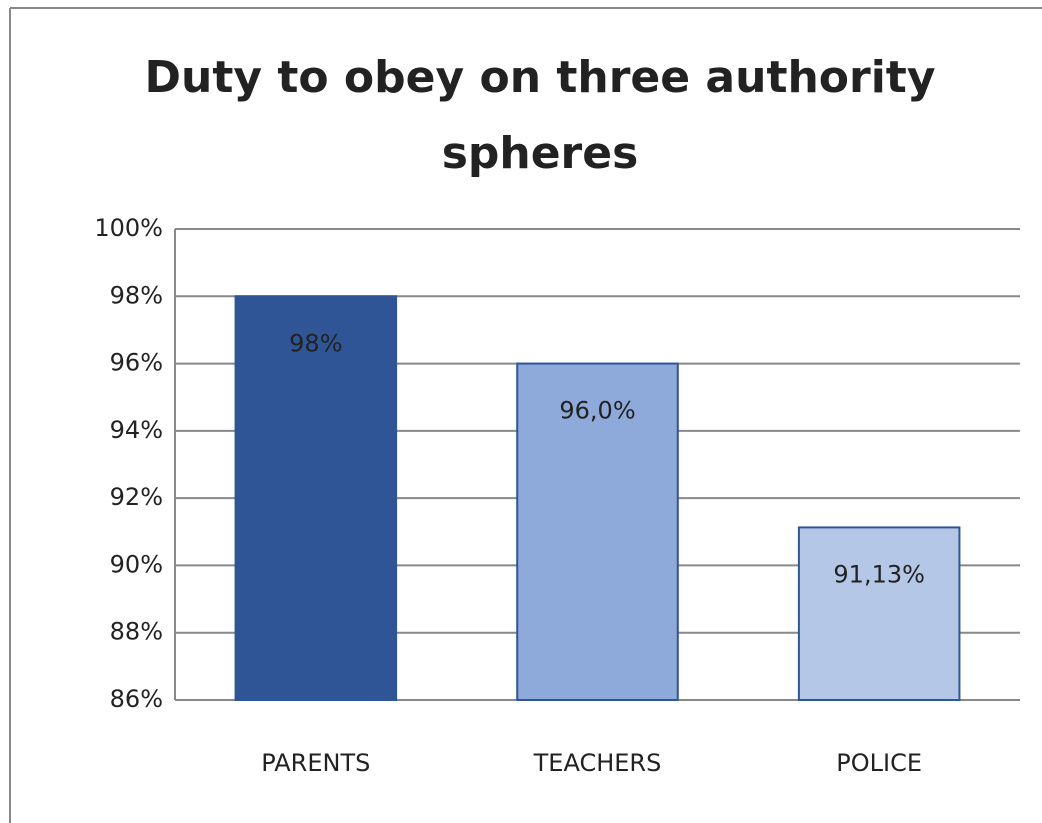 Image resolution: width=1042 pixels, height=823 pixels. Describe the element at coordinates (136, 632) in the screenshot. I see `y-tick-label: 88%` at that location.